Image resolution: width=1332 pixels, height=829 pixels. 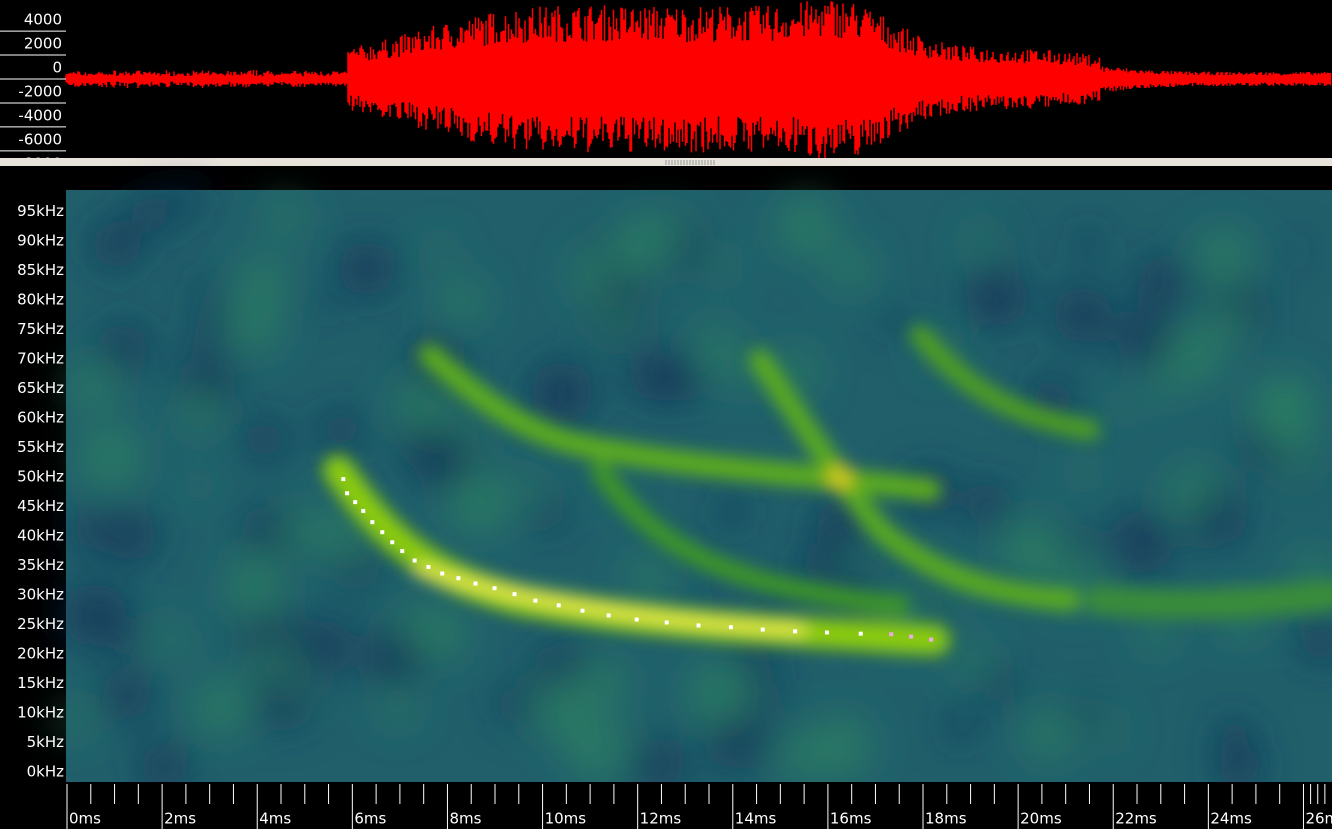 I want to click on y-tick-label: 50kHz, so click(x=40, y=477).